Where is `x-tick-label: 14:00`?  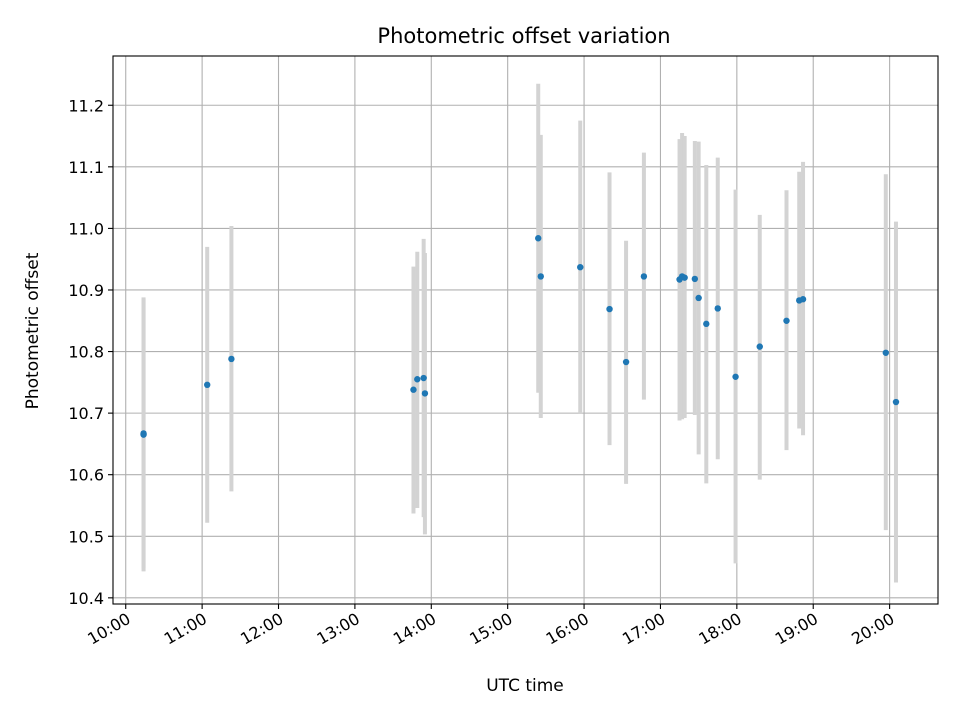
x-tick-label: 14:00 is located at coordinates (414, 629).